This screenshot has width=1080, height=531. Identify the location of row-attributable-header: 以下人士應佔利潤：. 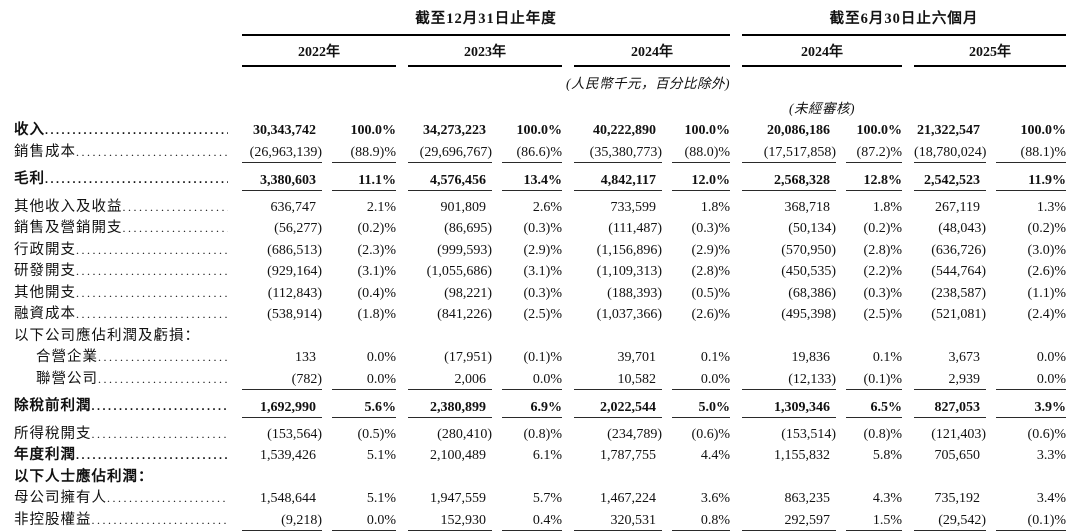
(540, 478).